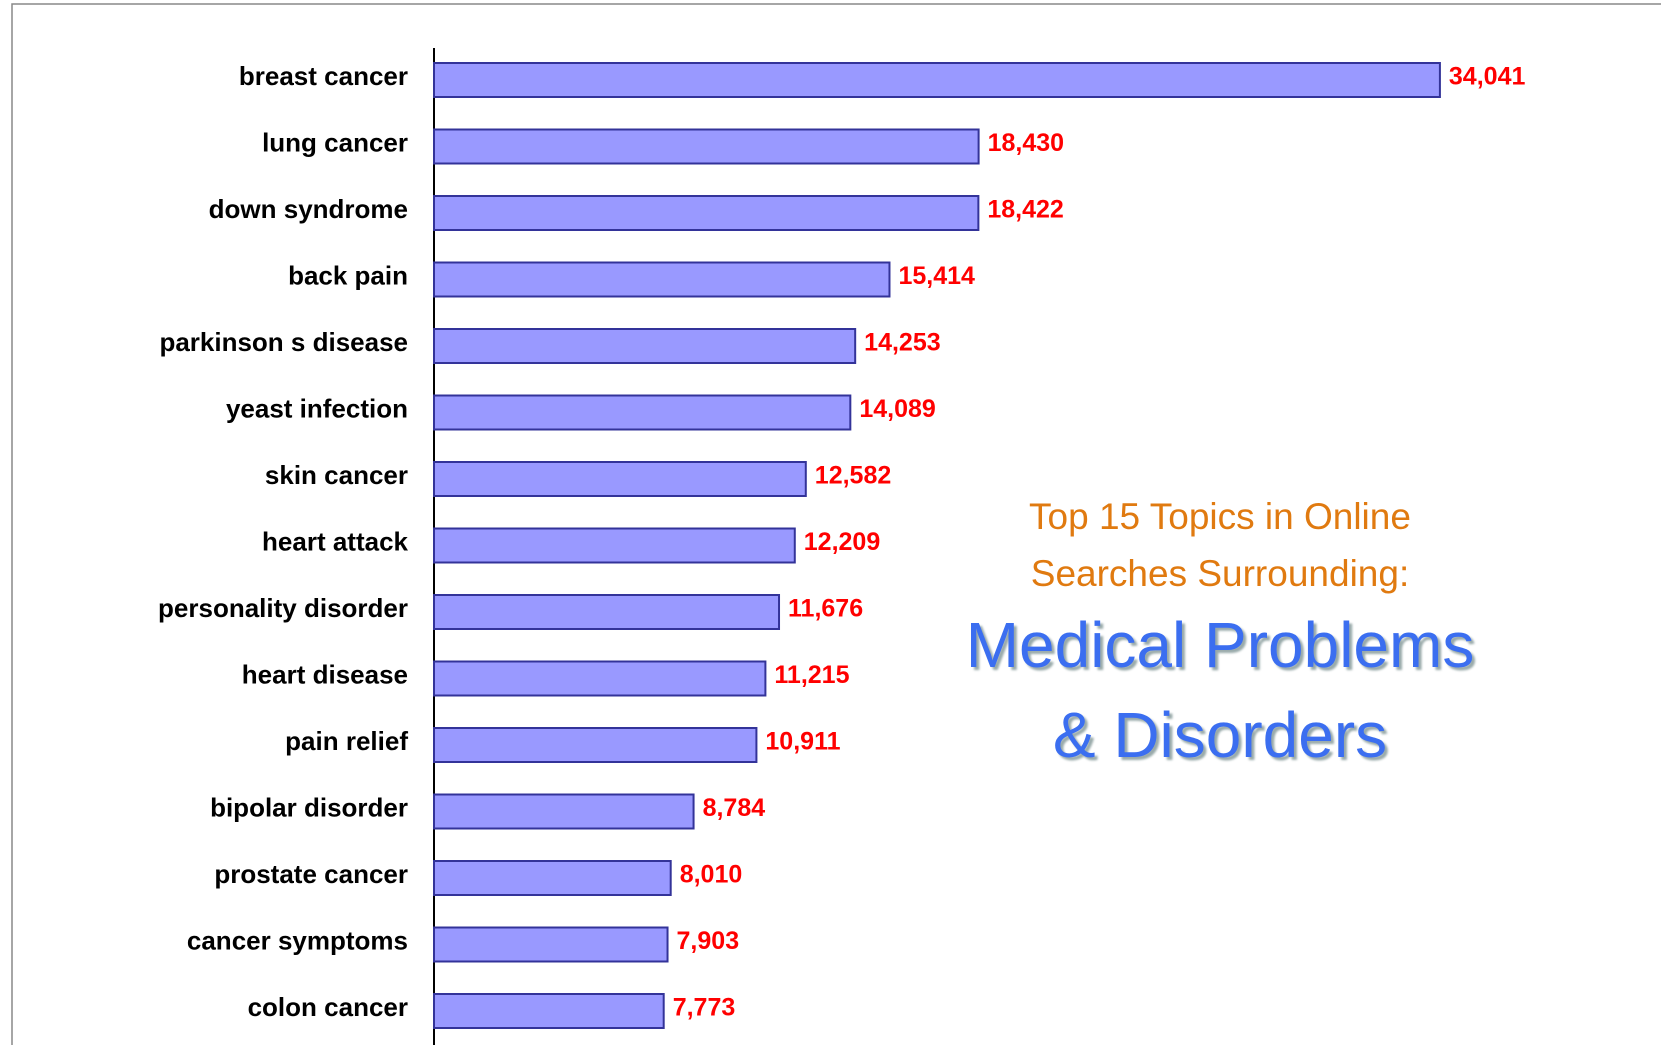 This screenshot has height=1045, width=1661. What do you see at coordinates (936, 276) in the screenshot?
I see `data-label: 15,414` at bounding box center [936, 276].